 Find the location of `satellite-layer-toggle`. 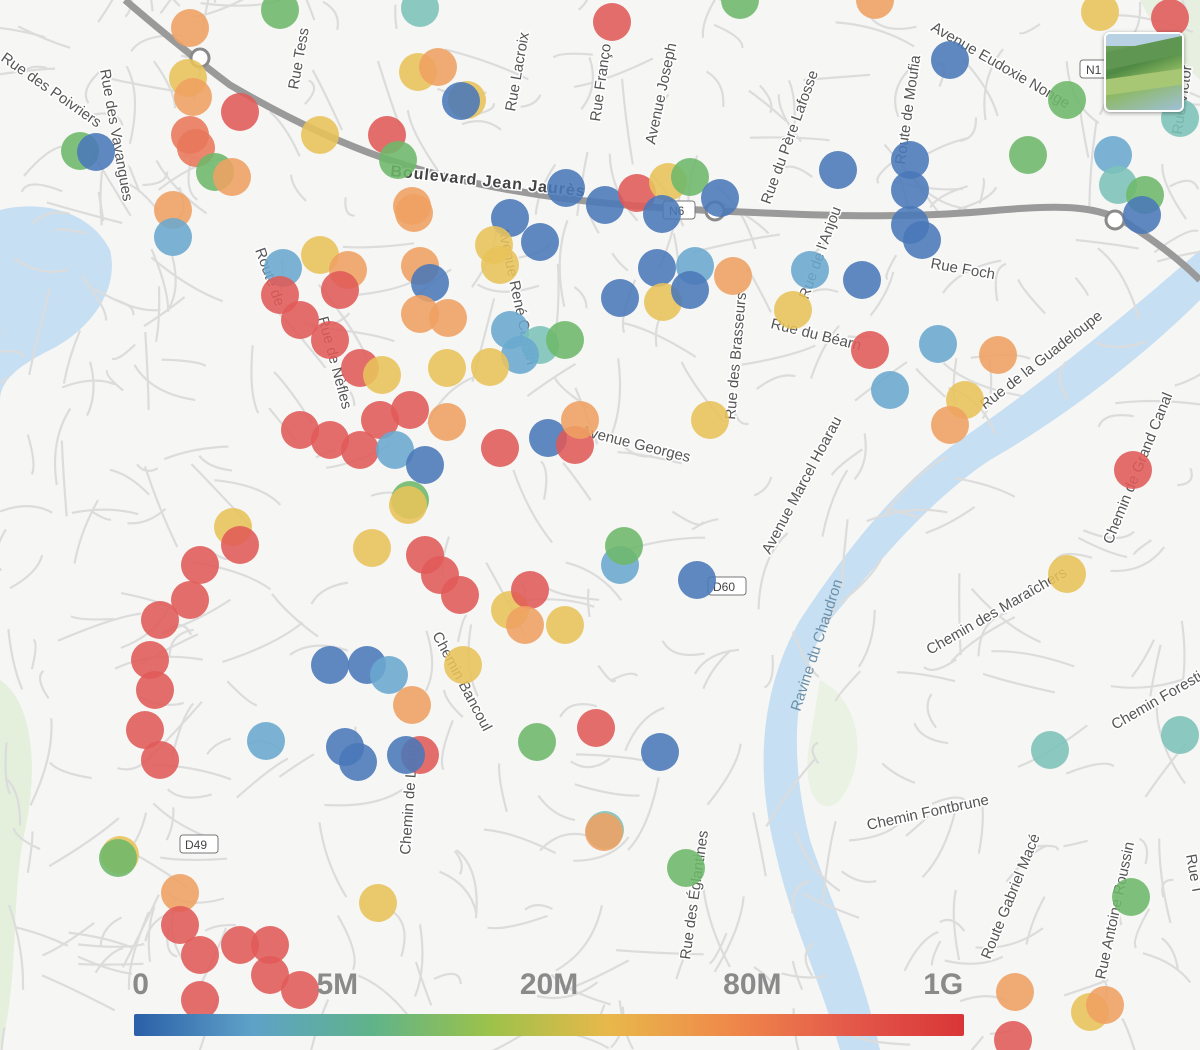

satellite-layer-toggle is located at coordinates (1144, 72).